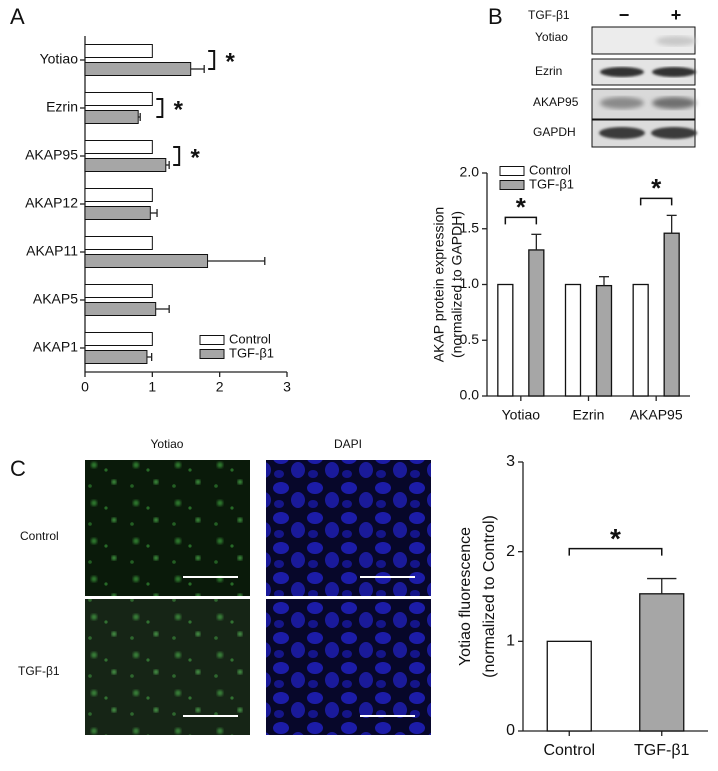 The width and height of the screenshot is (718, 771). Describe the element at coordinates (495, 16) in the screenshot. I see `panel-label: B` at that location.